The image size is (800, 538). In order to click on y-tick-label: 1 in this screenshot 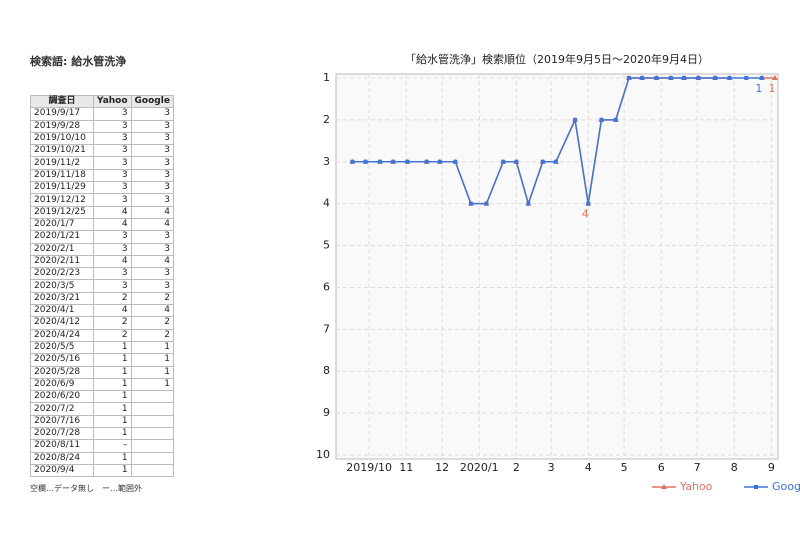, I will do `click(326, 77)`.